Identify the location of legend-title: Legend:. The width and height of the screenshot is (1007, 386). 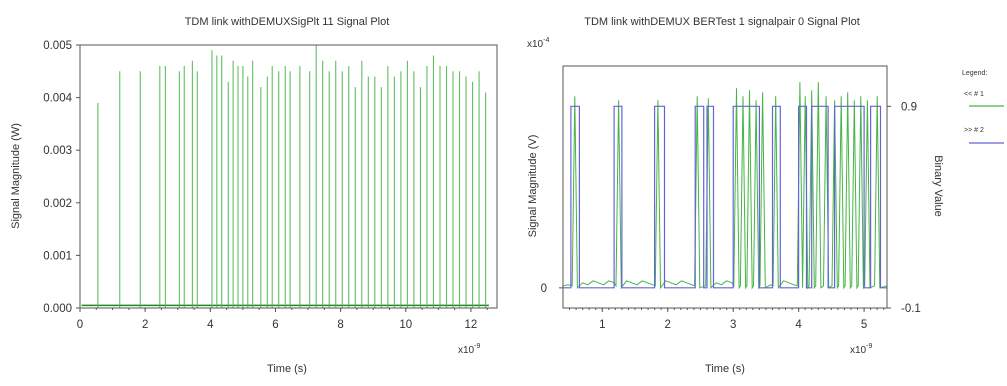
(974, 73).